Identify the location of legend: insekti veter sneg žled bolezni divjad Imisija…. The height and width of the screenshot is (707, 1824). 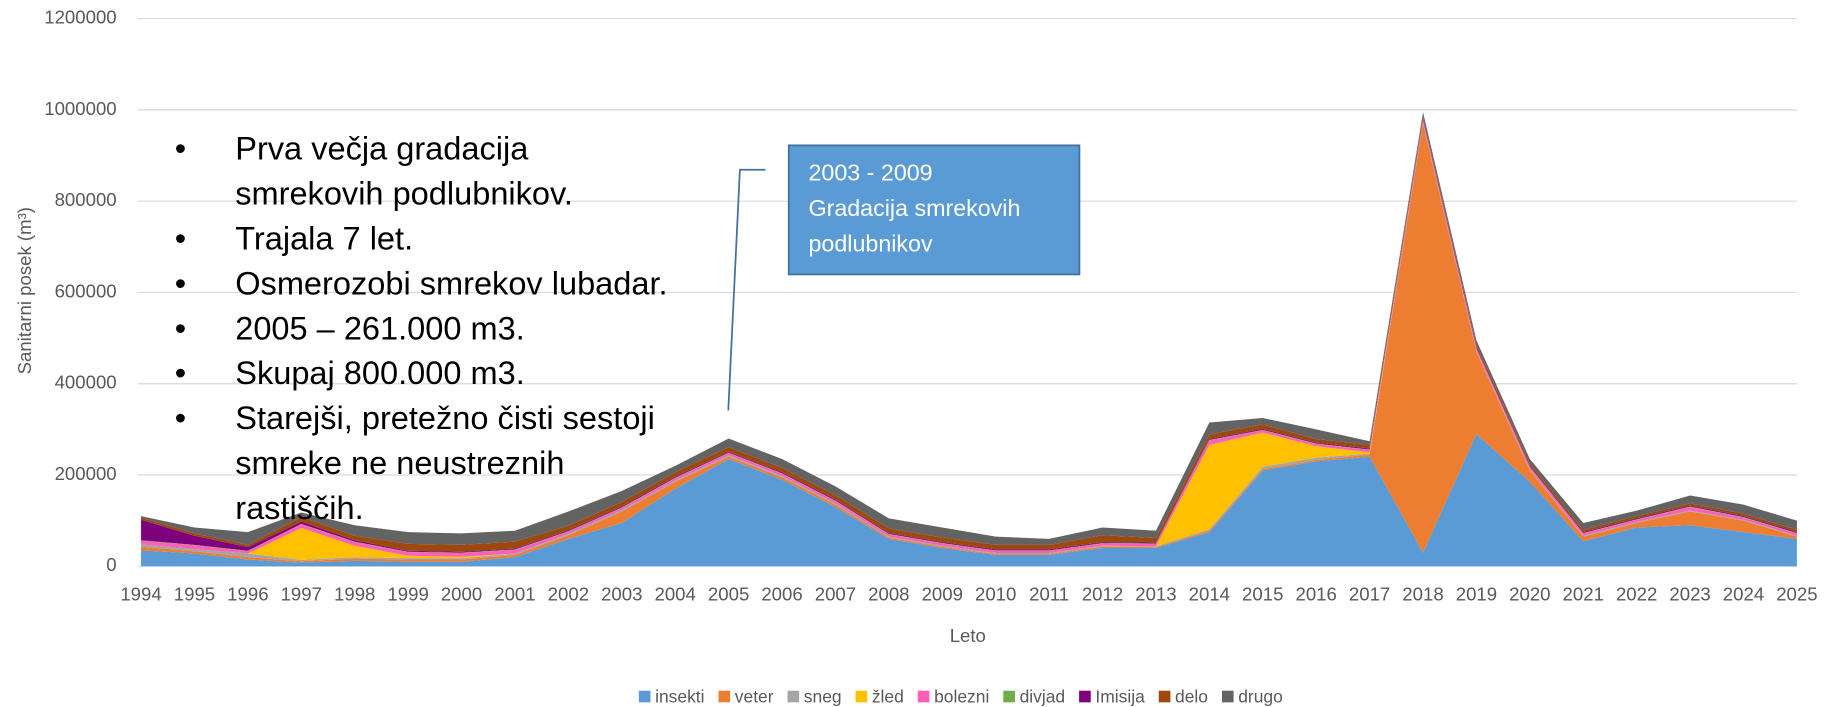
(960, 696).